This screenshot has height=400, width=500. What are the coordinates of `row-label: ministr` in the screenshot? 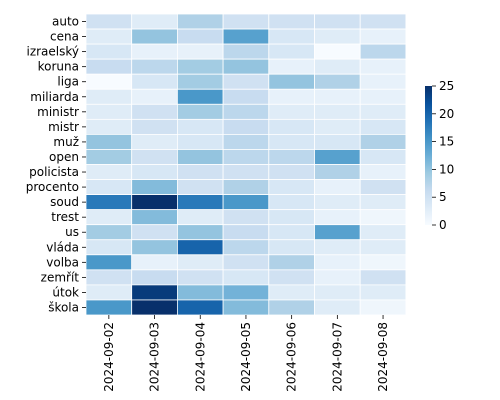 It's located at (58, 112).